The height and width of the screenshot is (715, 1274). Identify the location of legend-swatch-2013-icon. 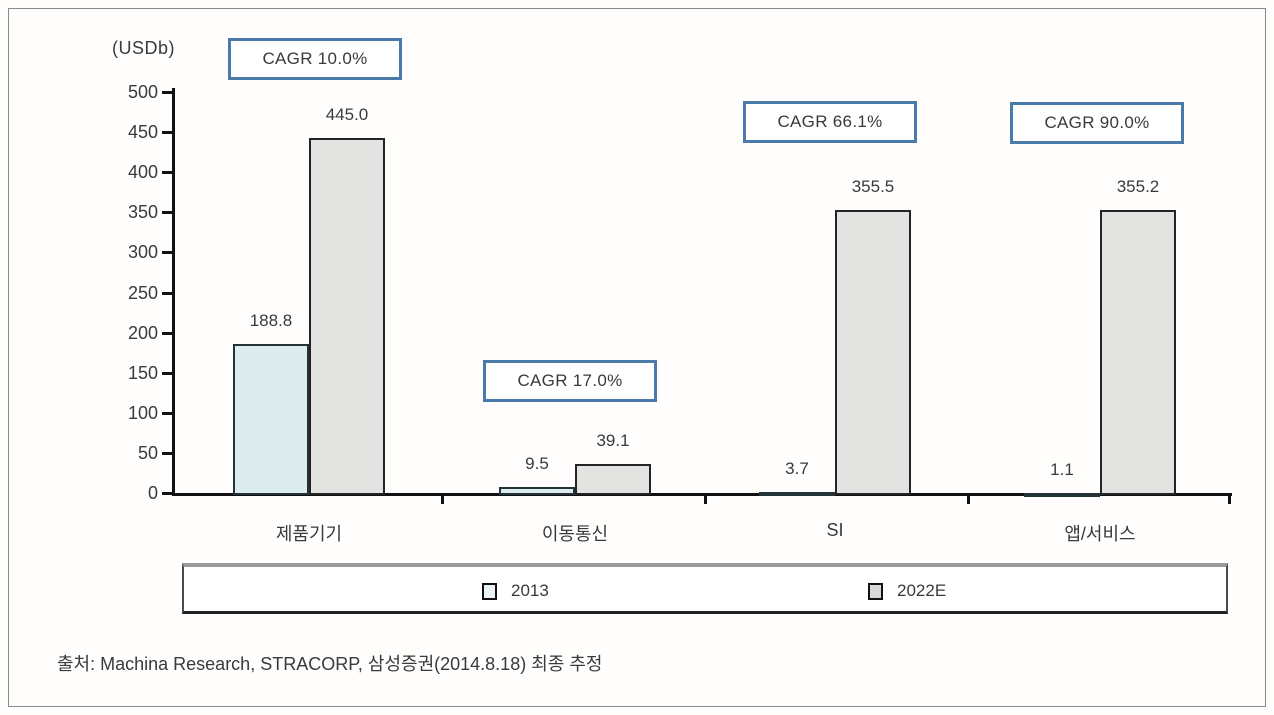
(489, 591).